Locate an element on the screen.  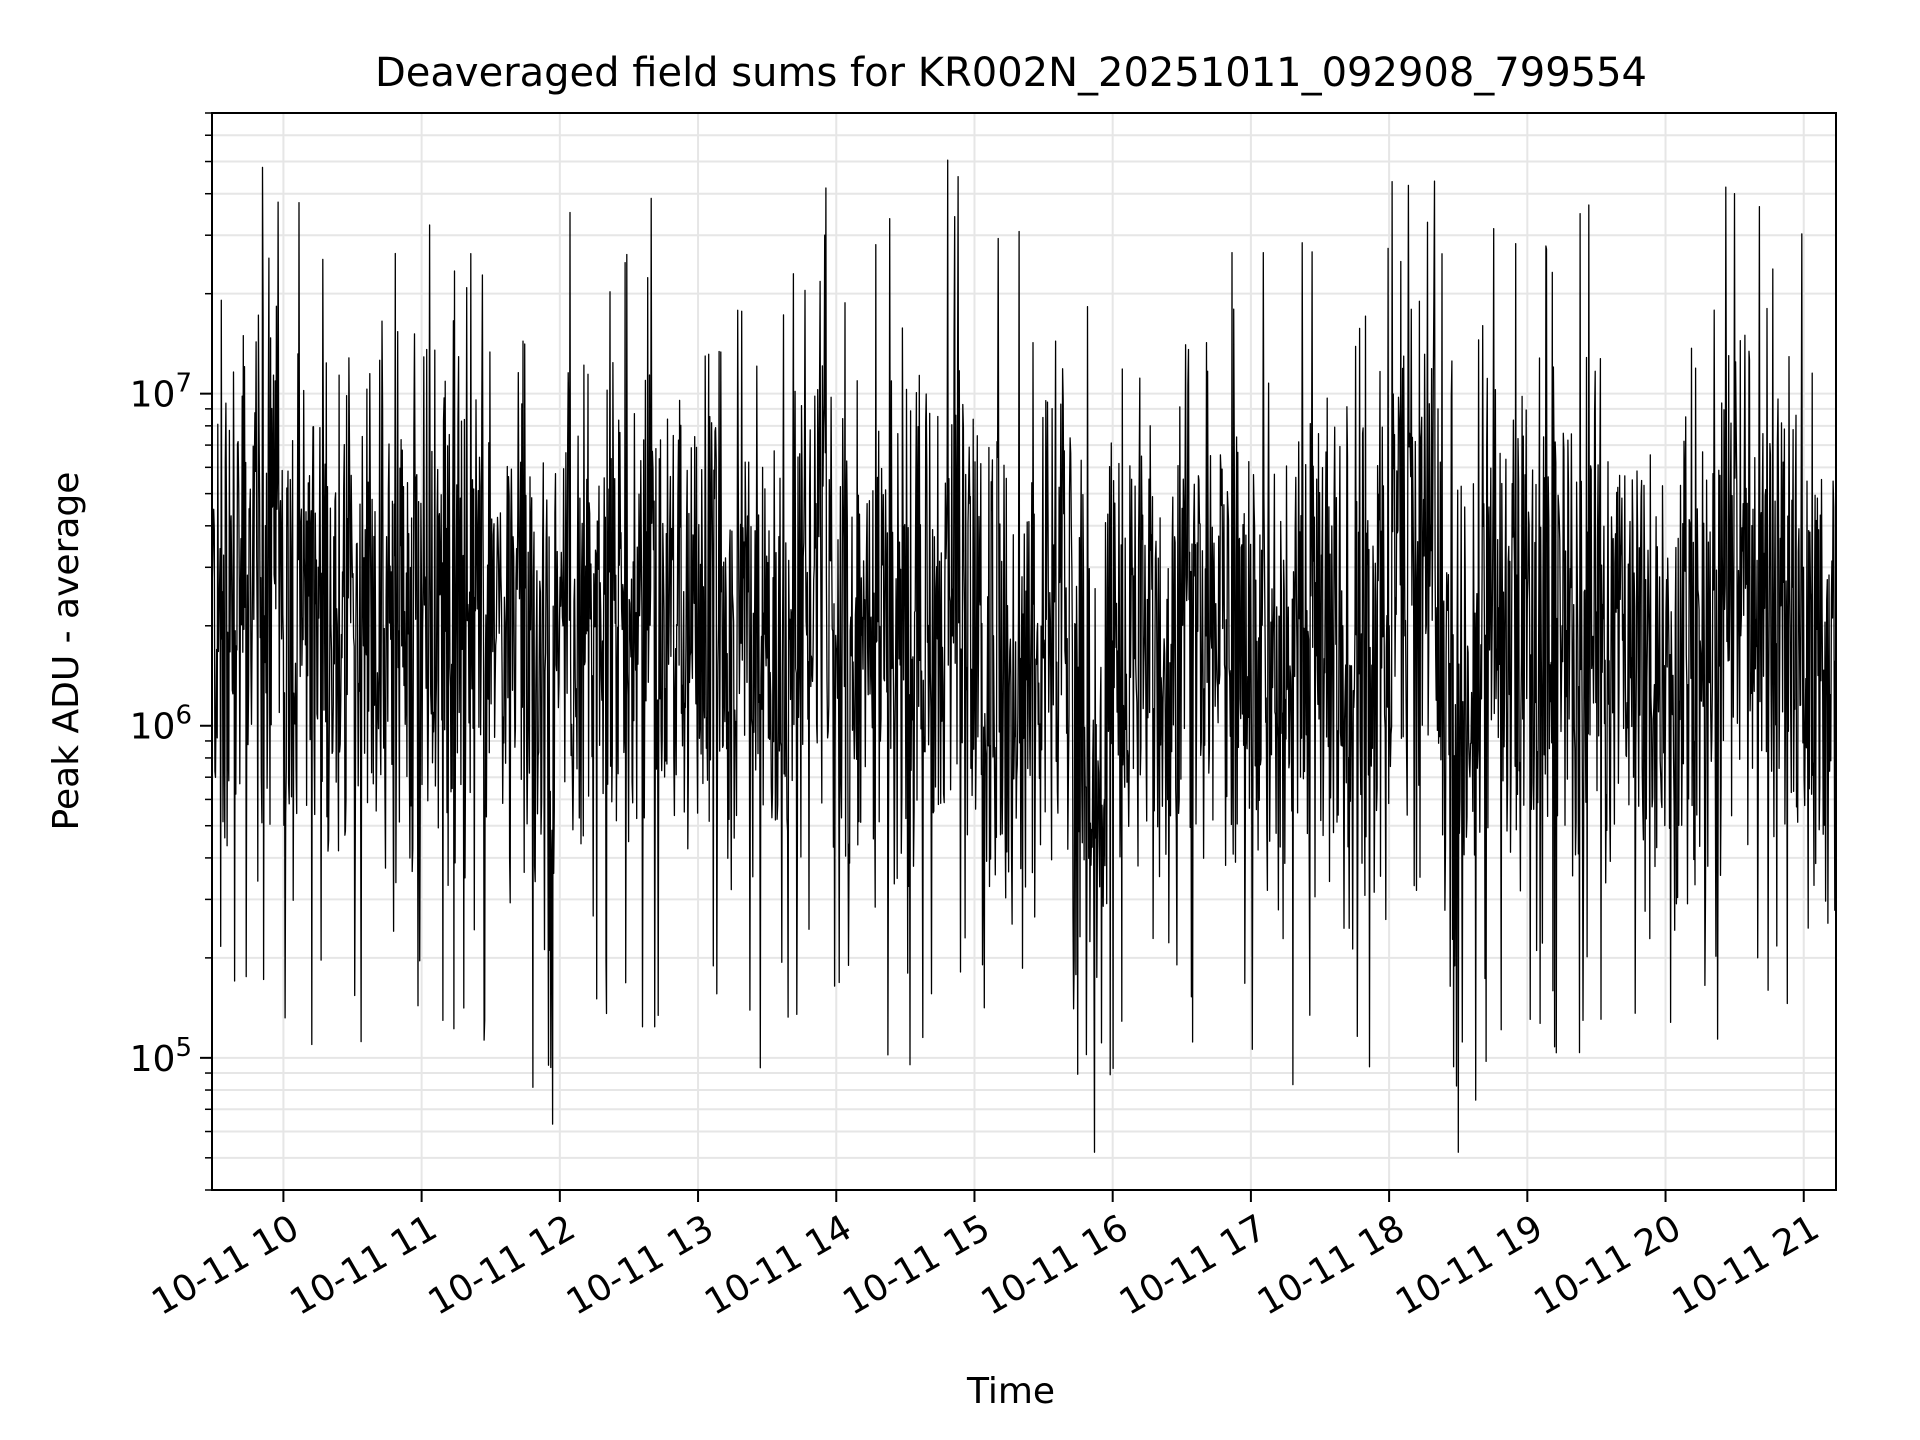
y-tick-label: 10⁶ is located at coordinates (161, 724).